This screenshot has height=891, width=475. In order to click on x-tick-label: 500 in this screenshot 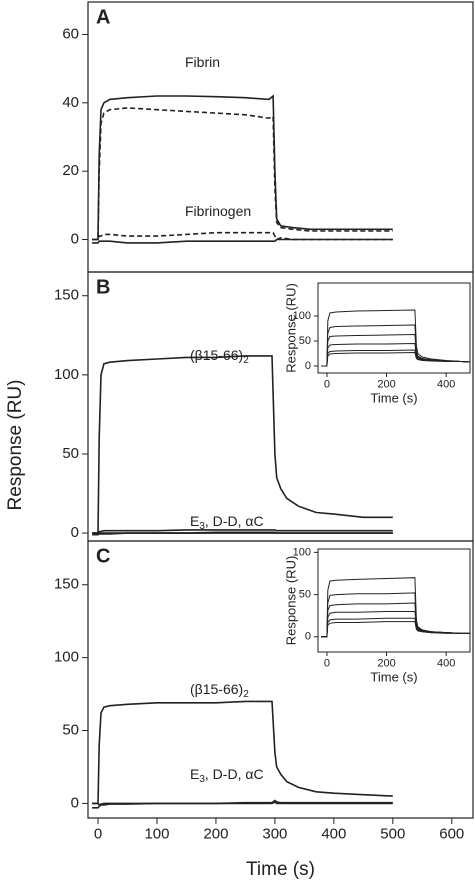, I will do `click(392, 833)`.